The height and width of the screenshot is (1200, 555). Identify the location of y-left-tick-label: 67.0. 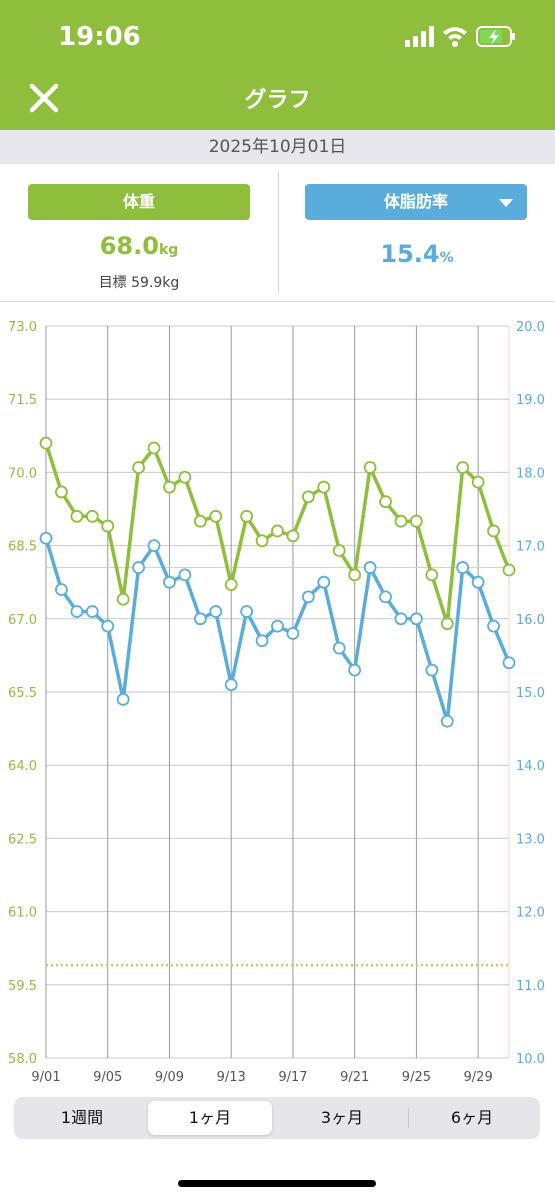
(22, 620).